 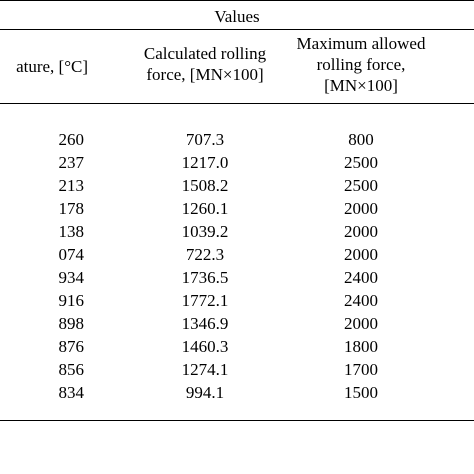 What do you see at coordinates (205, 277) in the screenshot?
I see `cell-calculated-force-text: 1736.5` at bounding box center [205, 277].